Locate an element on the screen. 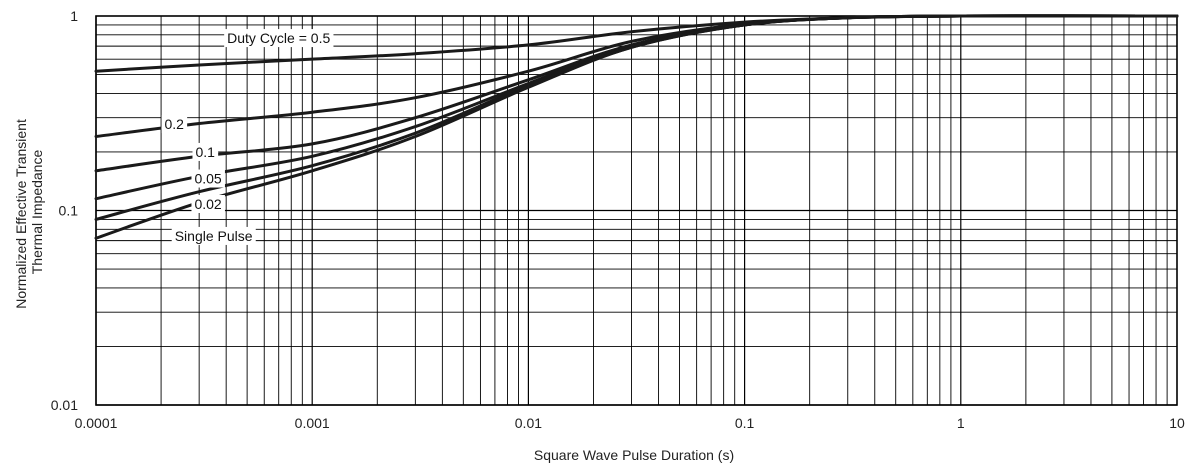 The width and height of the screenshot is (1191, 466). x-tick-label: 0.1 is located at coordinates (745, 423).